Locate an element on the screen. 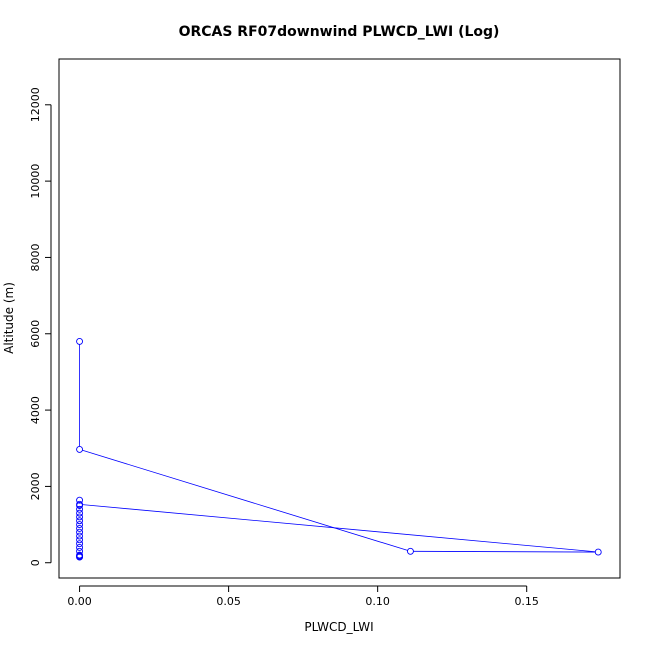 This screenshot has width=650, height=650. y-axis: 0 2000 4000 6000 8000 10000 12000 is located at coordinates (40, 326).